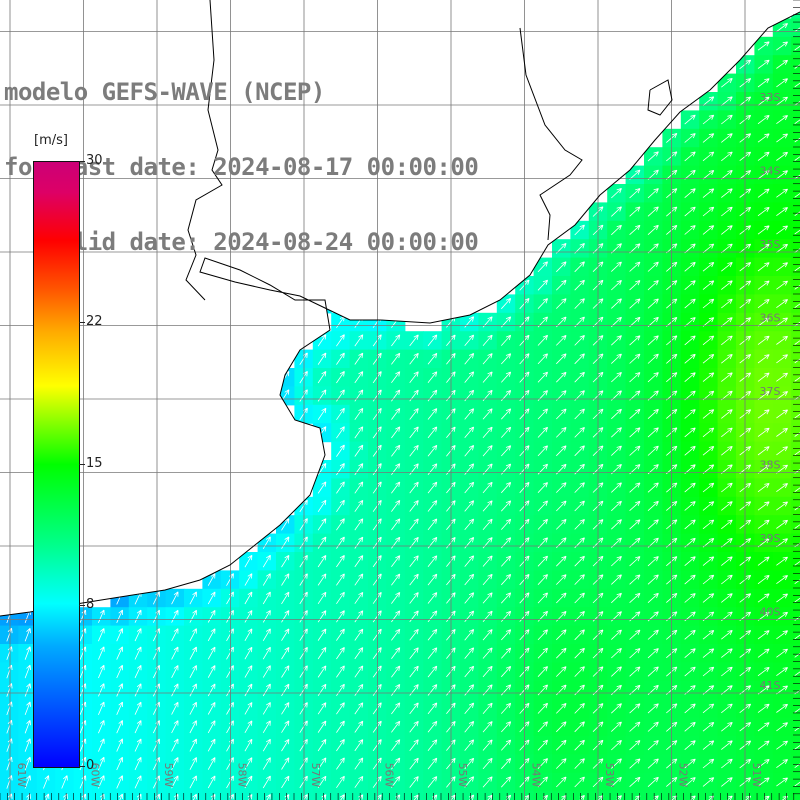 The image size is (800, 800). What do you see at coordinates (770, 685) in the screenshot?
I see `lat-label: 41S` at bounding box center [770, 685].